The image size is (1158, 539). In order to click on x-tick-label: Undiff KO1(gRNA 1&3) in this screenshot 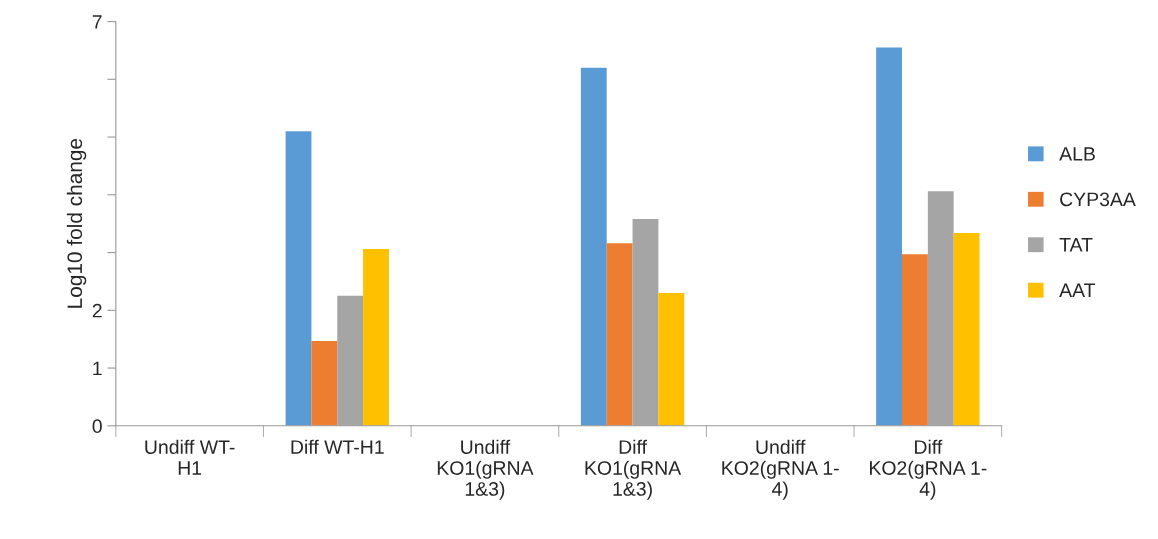, I will do `click(485, 469)`.